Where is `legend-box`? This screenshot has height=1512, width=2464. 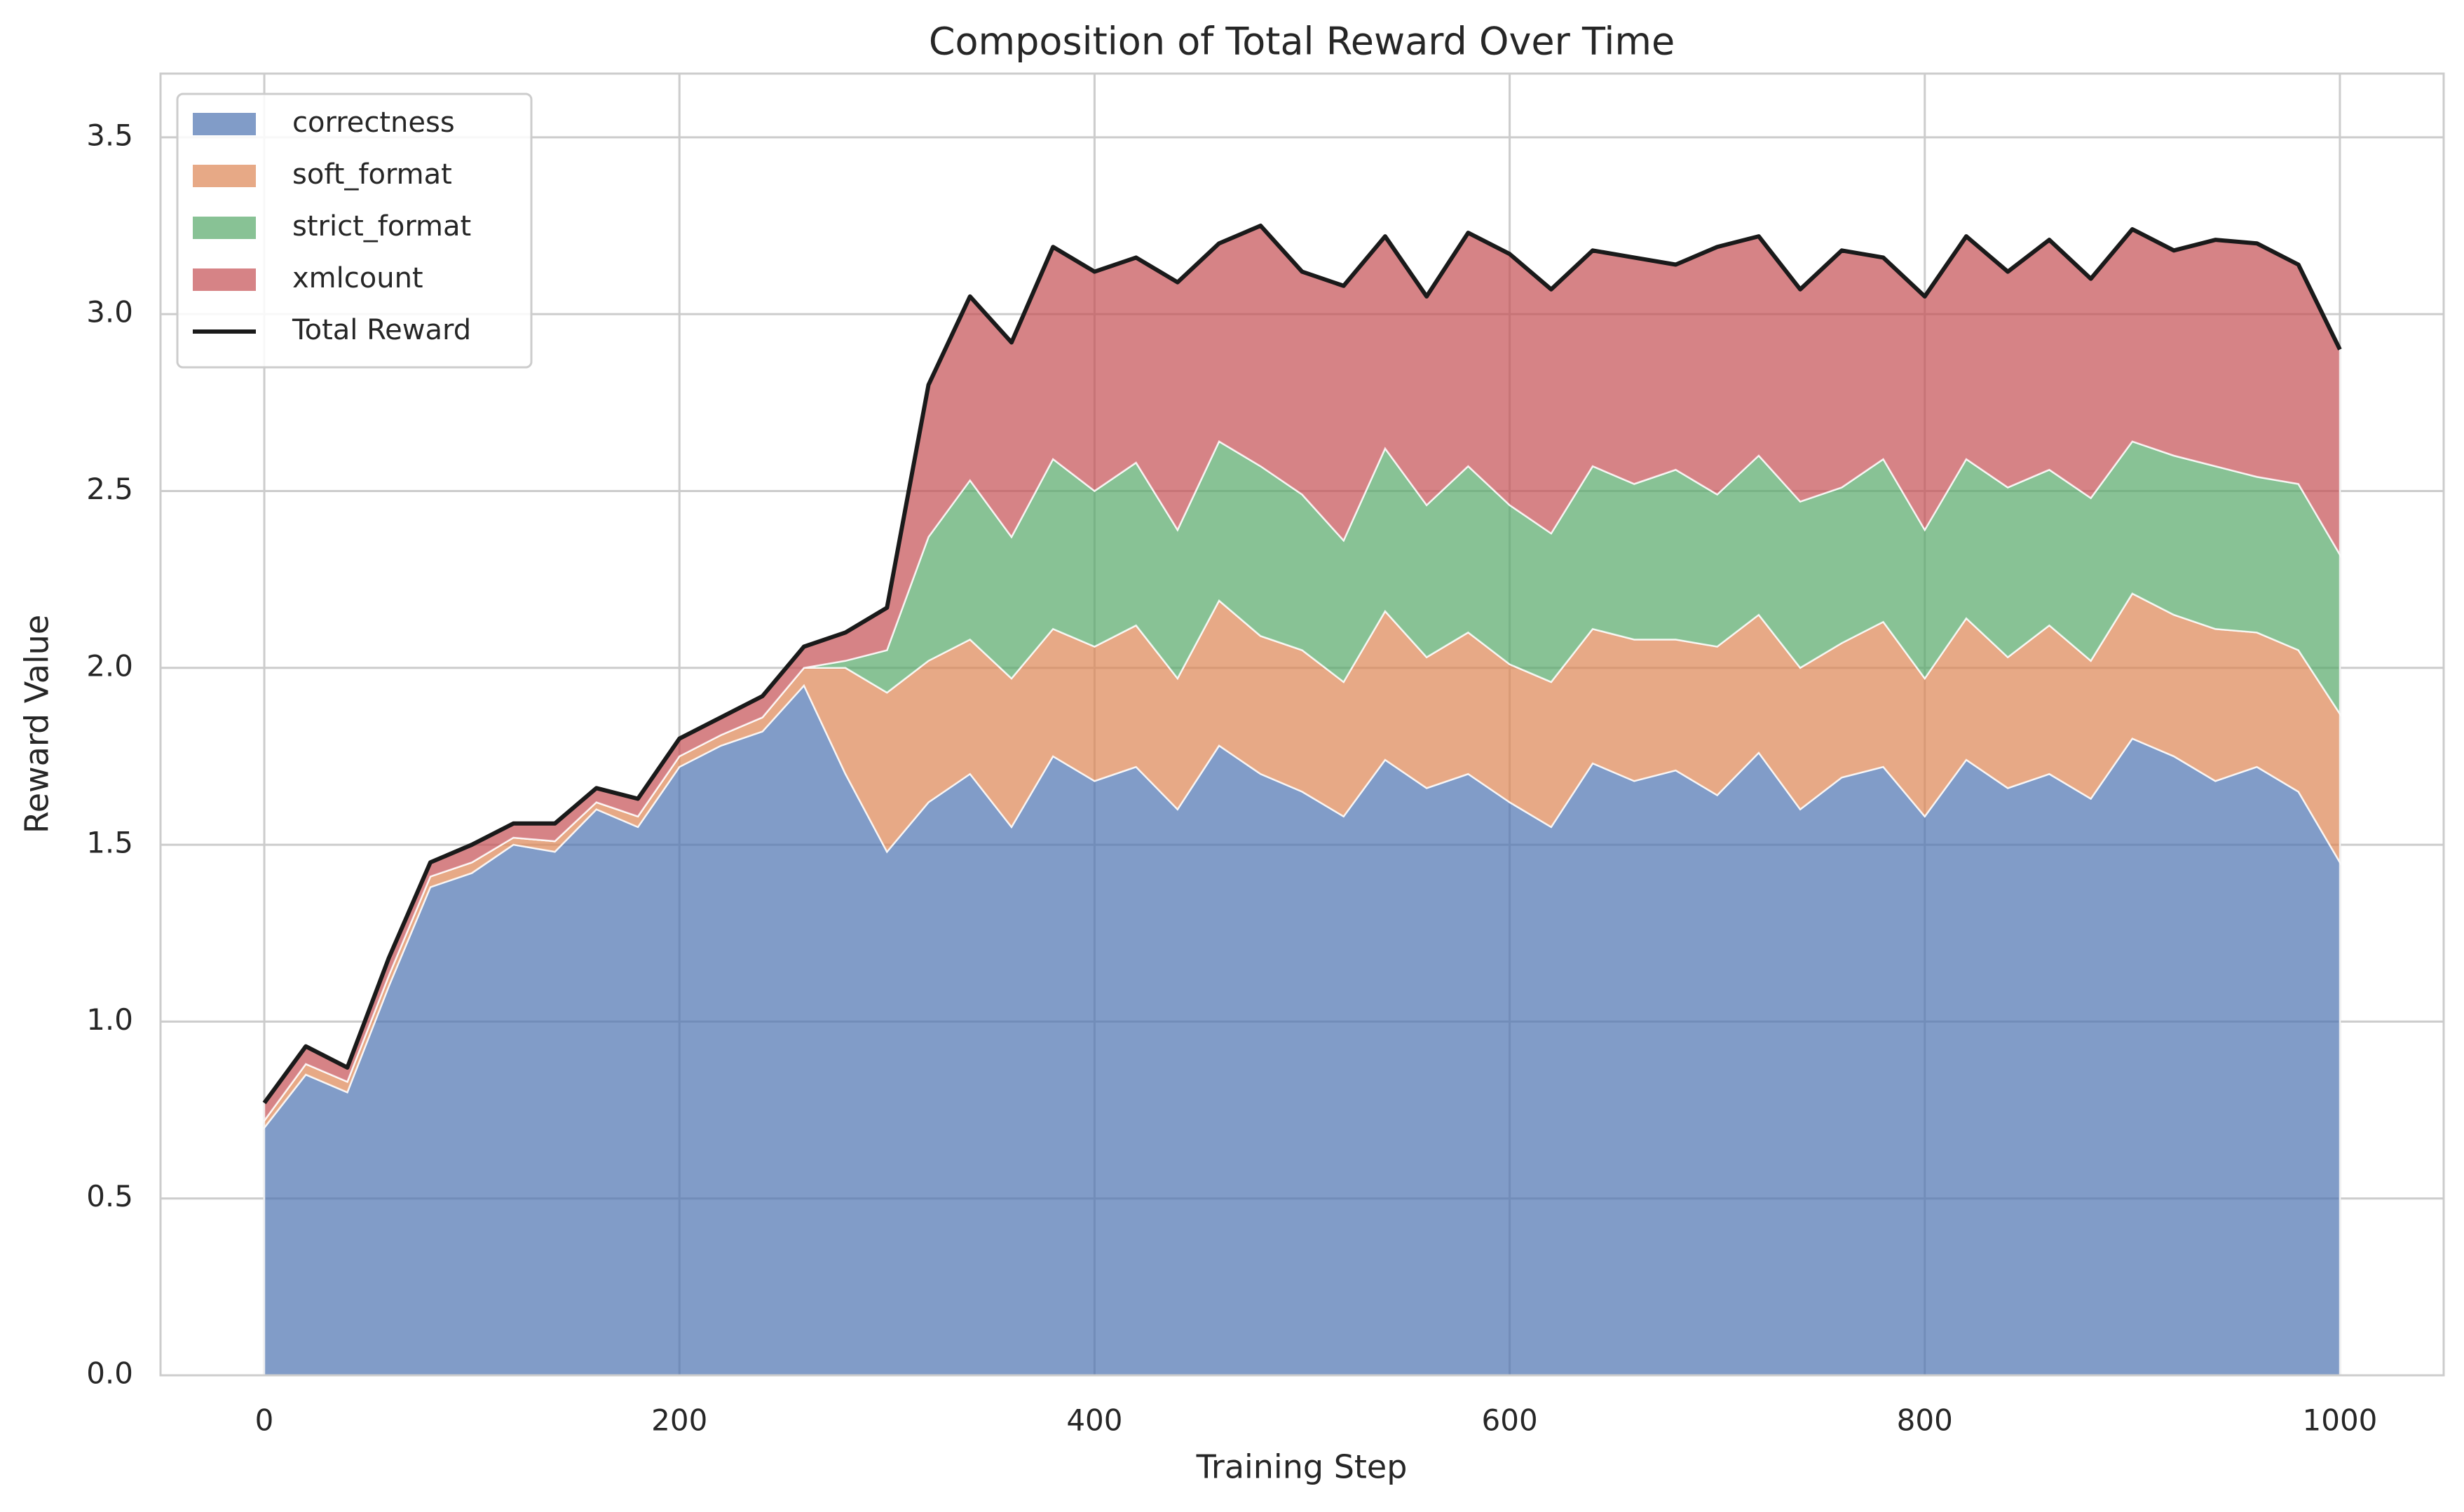 legend-box is located at coordinates (354, 231).